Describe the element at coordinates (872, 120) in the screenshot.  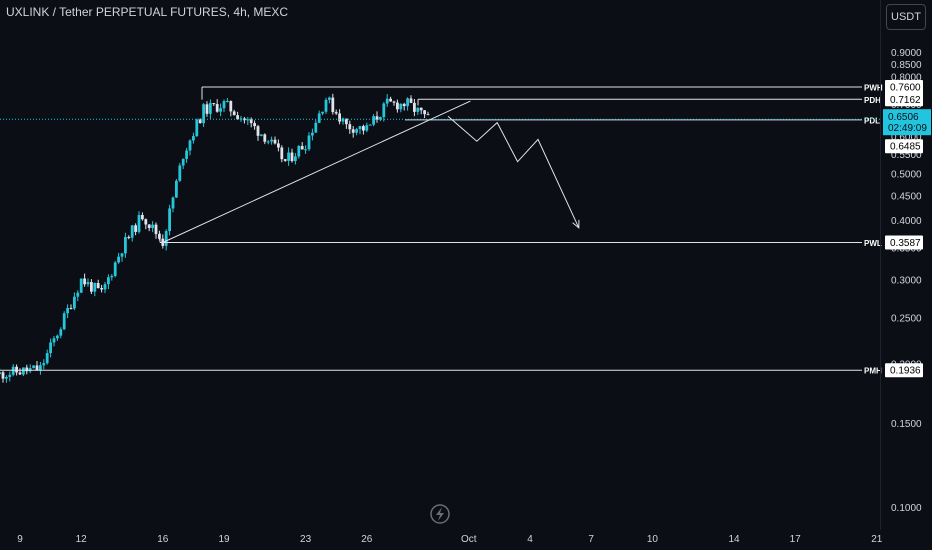
I see `level-tag-pdl: PDL` at that location.